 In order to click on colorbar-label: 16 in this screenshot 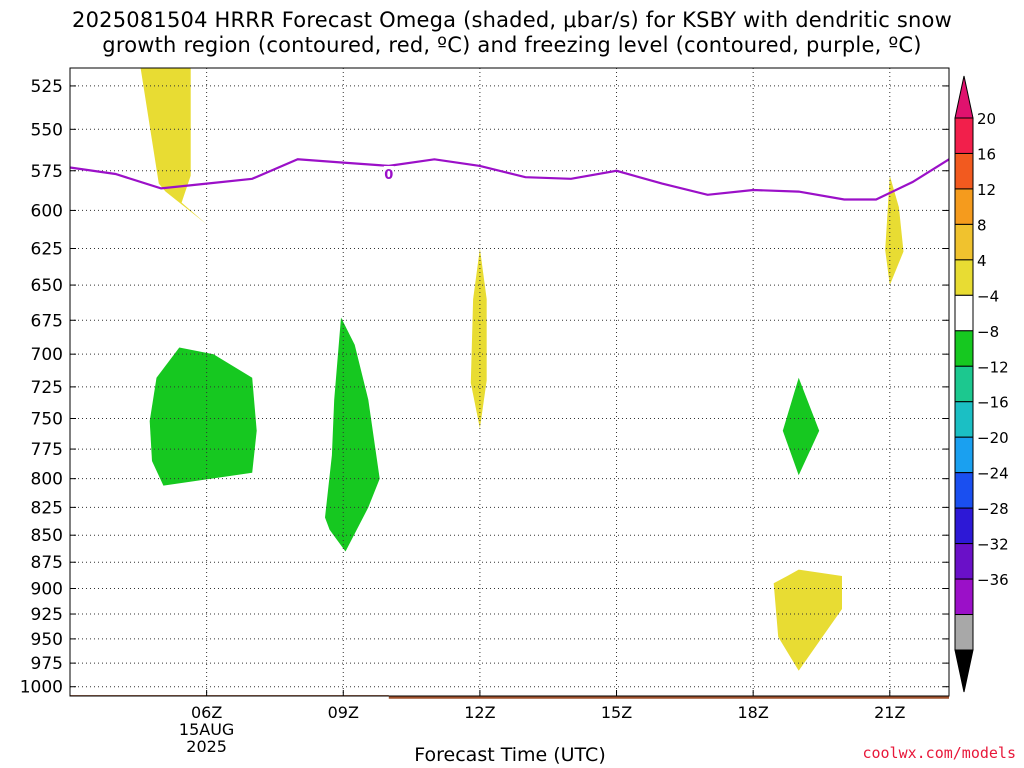, I will do `click(986, 154)`.